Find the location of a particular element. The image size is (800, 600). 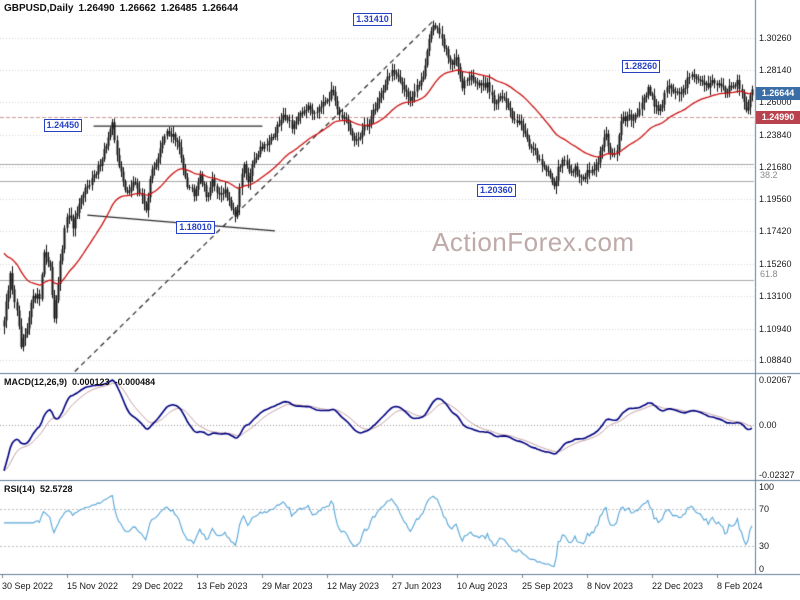

date-axis-label: 8 Nov 2023 is located at coordinates (610, 586).